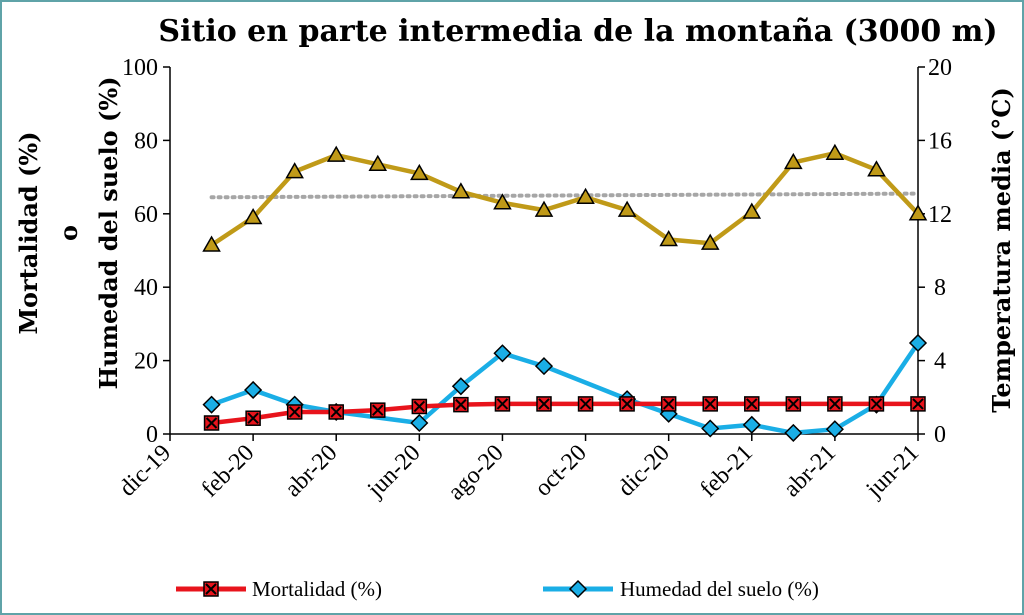 The width and height of the screenshot is (1024, 615). Describe the element at coordinates (140, 68) in the screenshot. I see `y-left-tick-label: 100` at that location.